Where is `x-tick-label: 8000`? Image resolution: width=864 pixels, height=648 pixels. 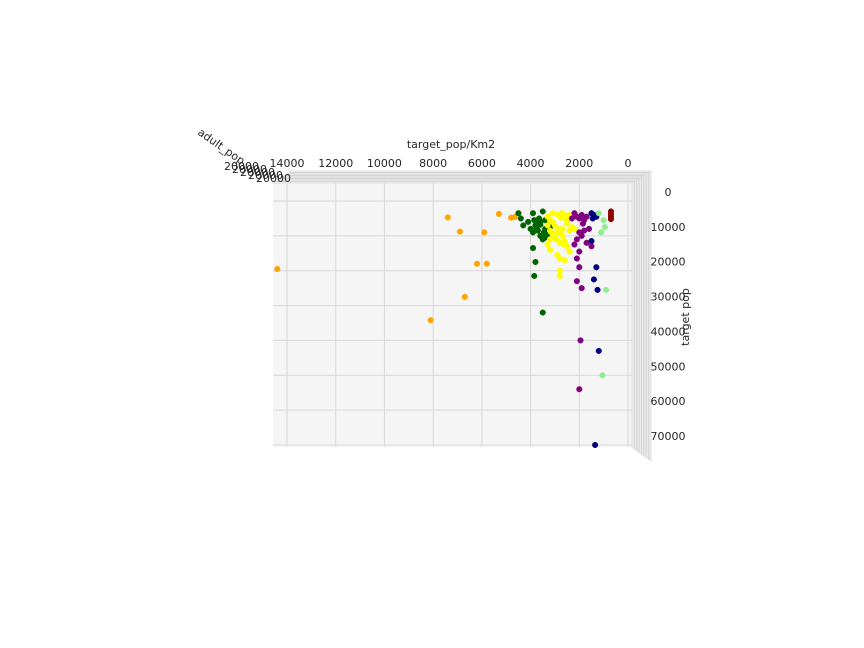 x-tick-label: 8000 is located at coordinates (433, 163).